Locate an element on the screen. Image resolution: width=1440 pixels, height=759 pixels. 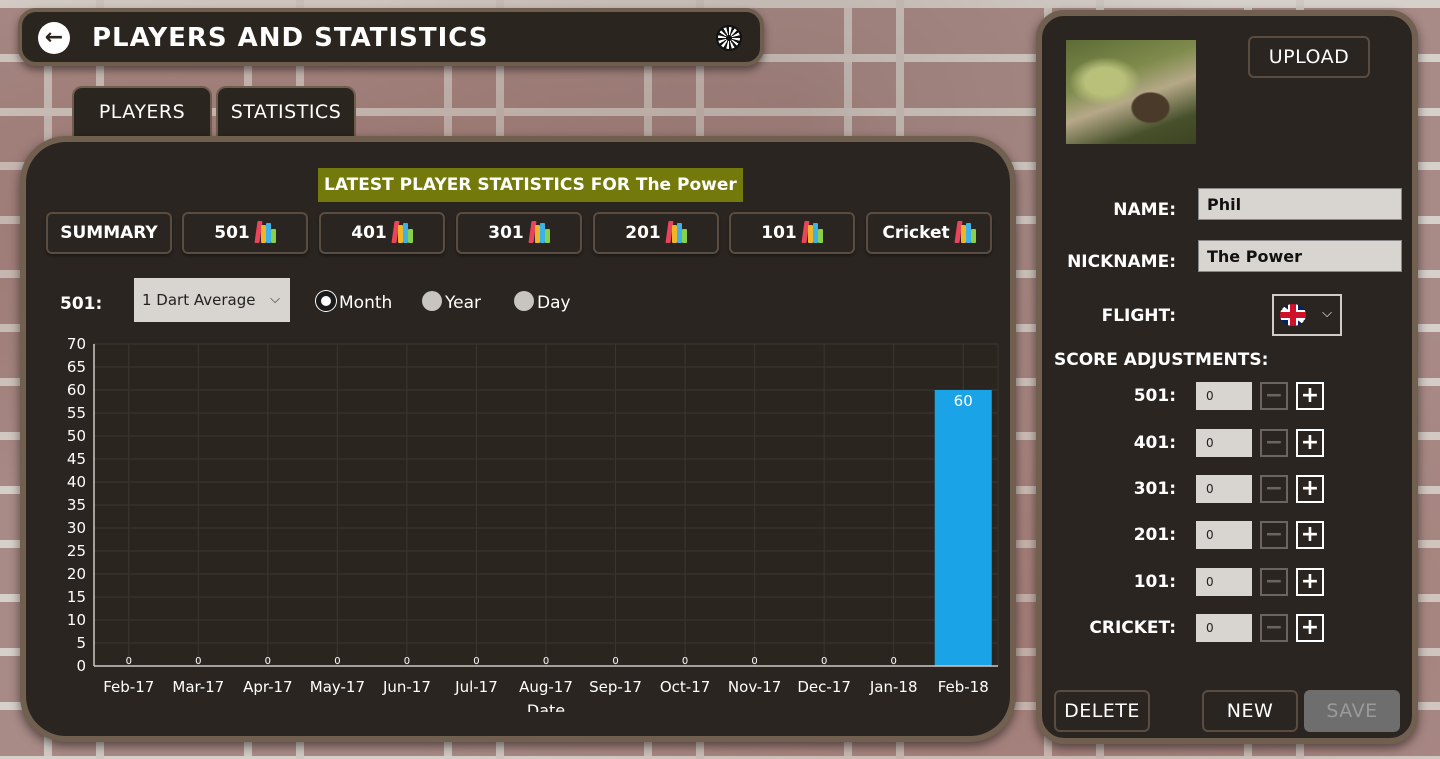
adjust-101-plus-button: + is located at coordinates (1310, 582).